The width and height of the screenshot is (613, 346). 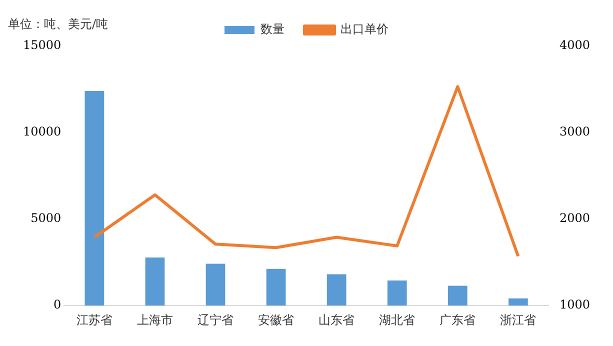 What do you see at coordinates (42, 45) in the screenshot?
I see `y-tick-label: 15000` at bounding box center [42, 45].